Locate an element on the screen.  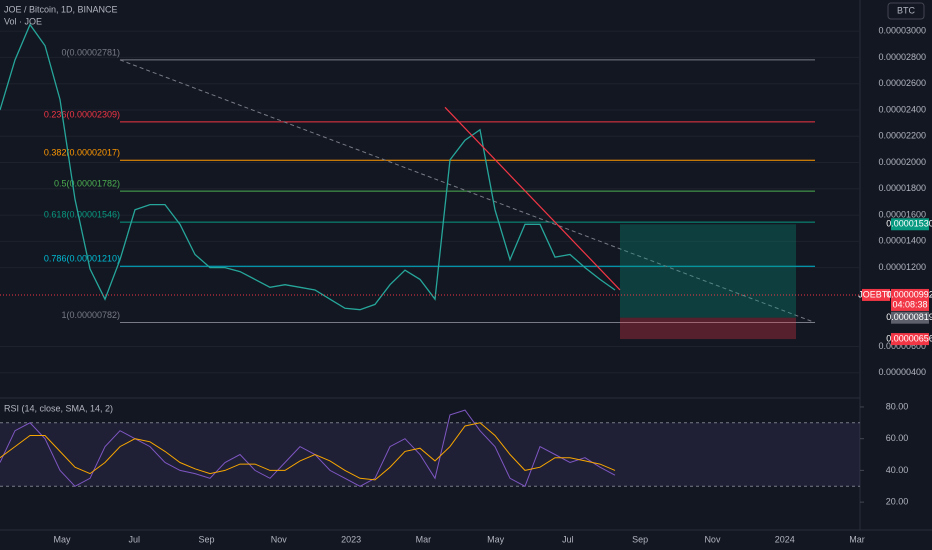
rsi-tick-label: 40.00 is located at coordinates (897, 470).